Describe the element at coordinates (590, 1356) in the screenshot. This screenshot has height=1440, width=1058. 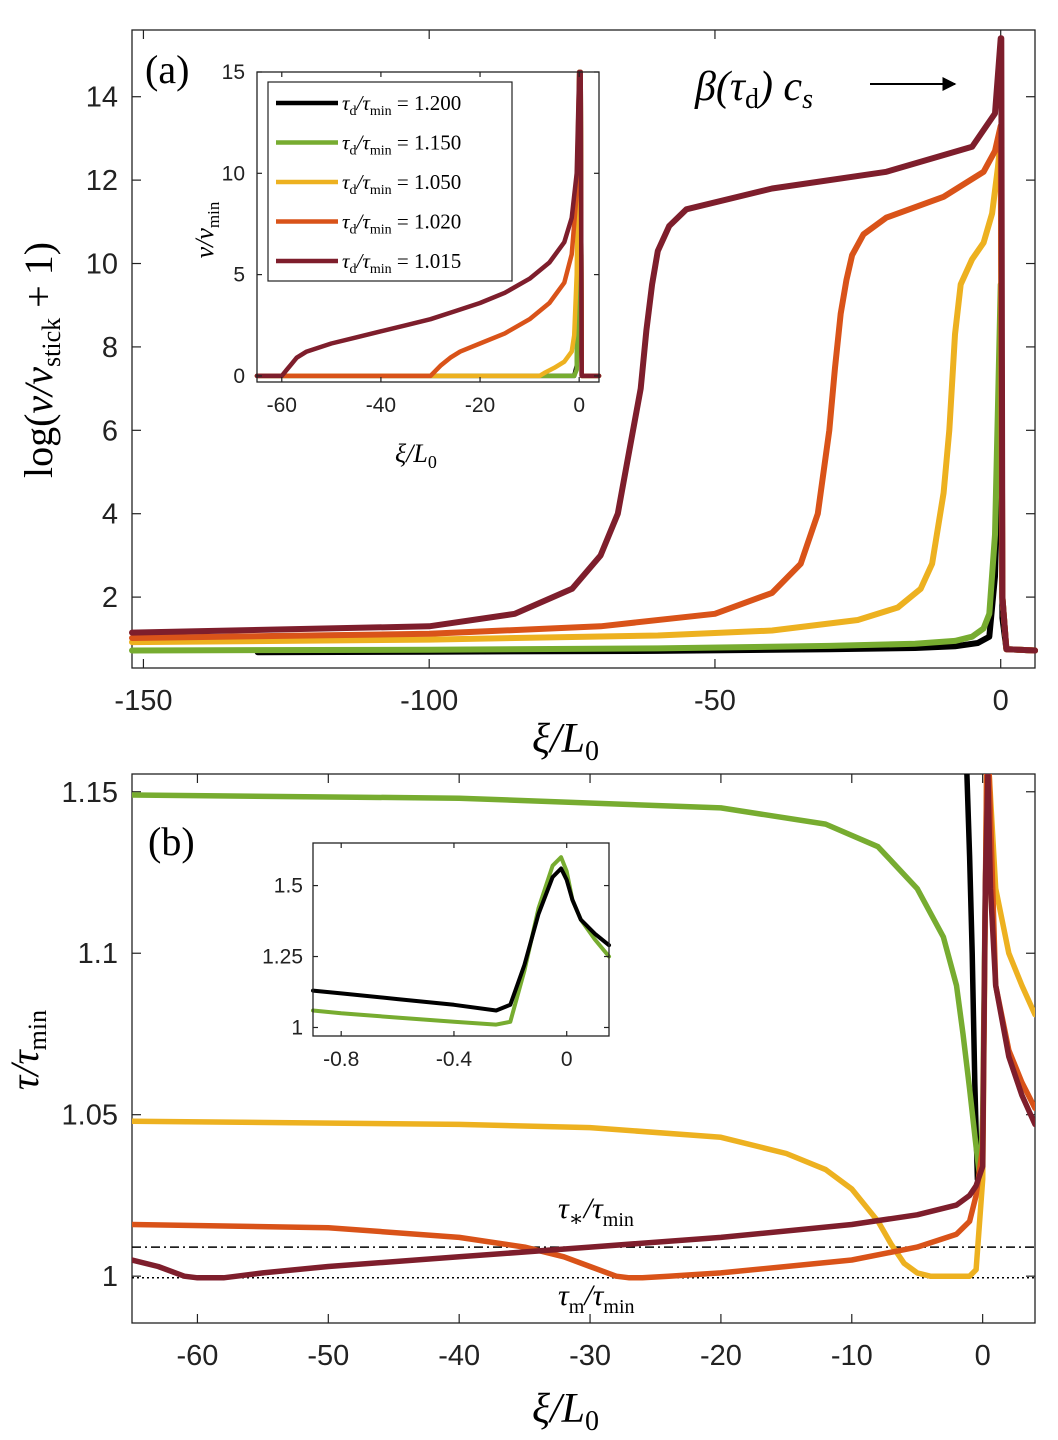
I see `panel-b-xtick-label: -30` at that location.